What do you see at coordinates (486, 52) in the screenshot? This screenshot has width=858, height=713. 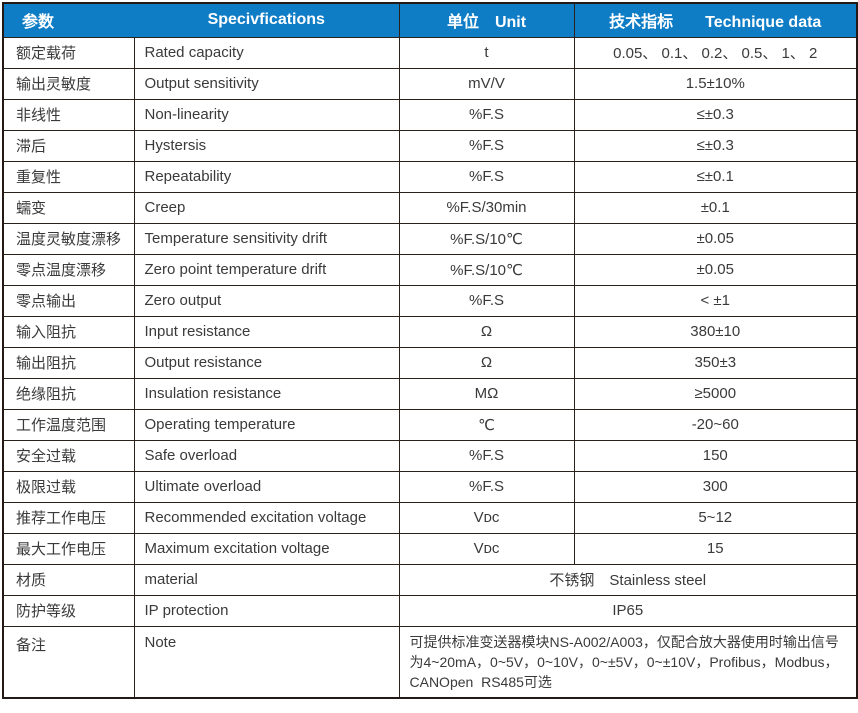 I see `unit-cell: t` at bounding box center [486, 52].